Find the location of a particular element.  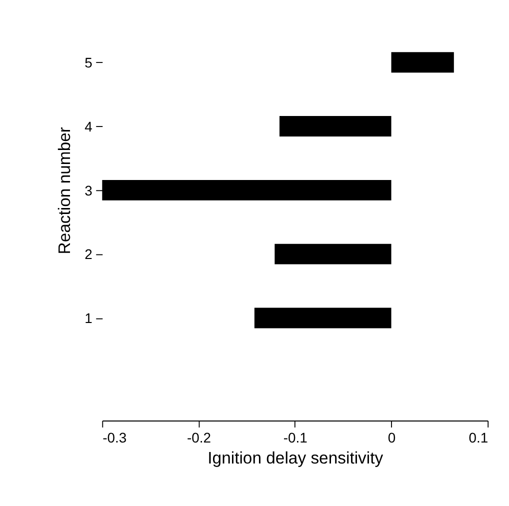

x-tick-label: 0 is located at coordinates (392, 437).